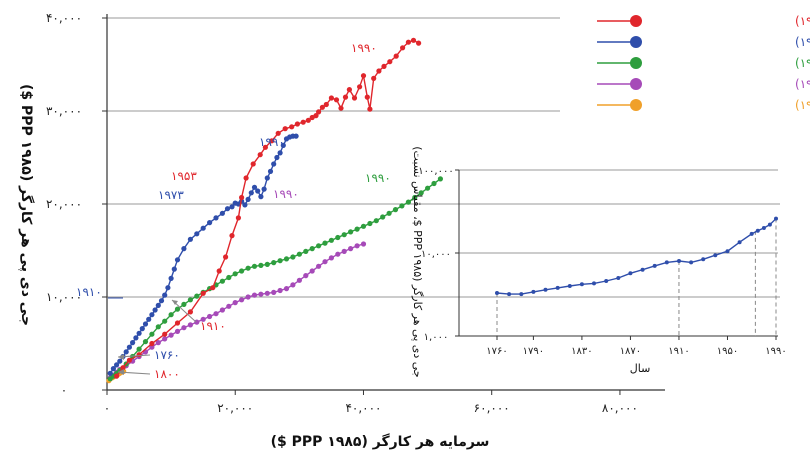  What do you see at coordinates (107, 408) in the screenshot?
I see `x-tick-label: ۰` at bounding box center [107, 408].